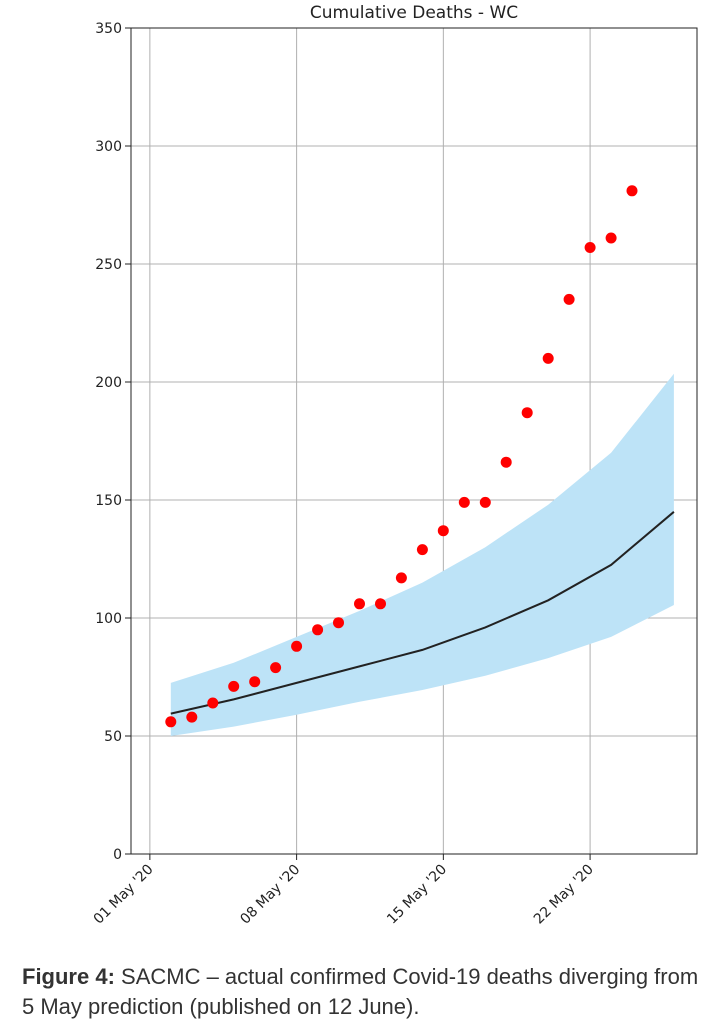  Describe the element at coordinates (108, 29) in the screenshot. I see `y-tick-label: 350` at that location.